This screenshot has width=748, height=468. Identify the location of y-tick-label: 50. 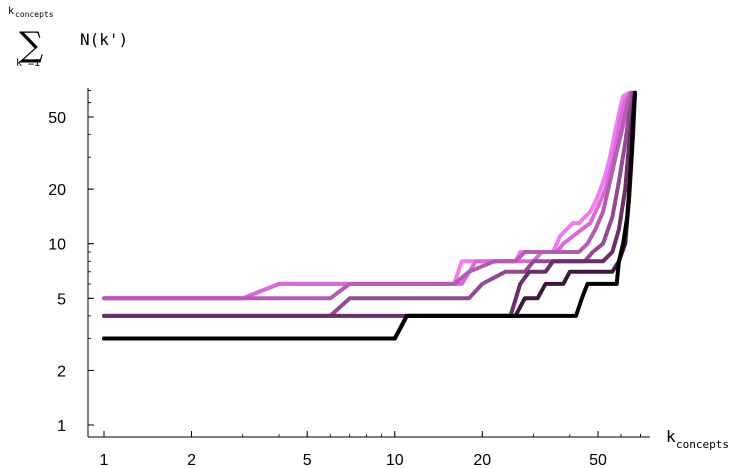
(57, 118).